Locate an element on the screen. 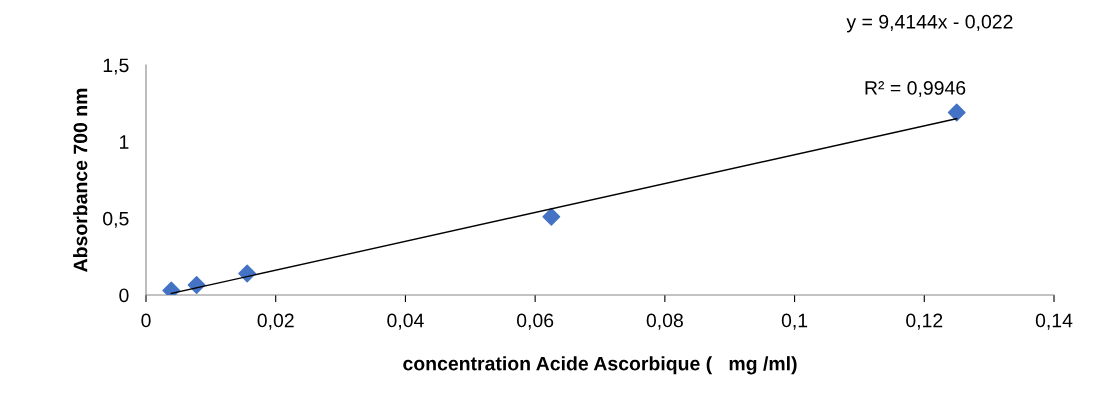  x-tick-label: 0,12 is located at coordinates (924, 321).